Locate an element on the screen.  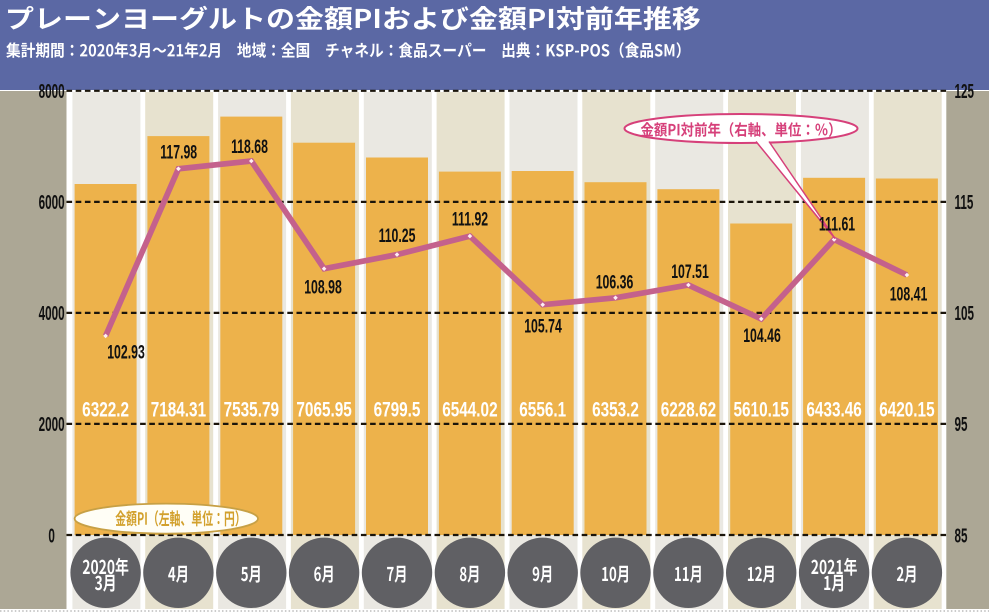
svg-text: 125 is located at coordinates (964, 91).